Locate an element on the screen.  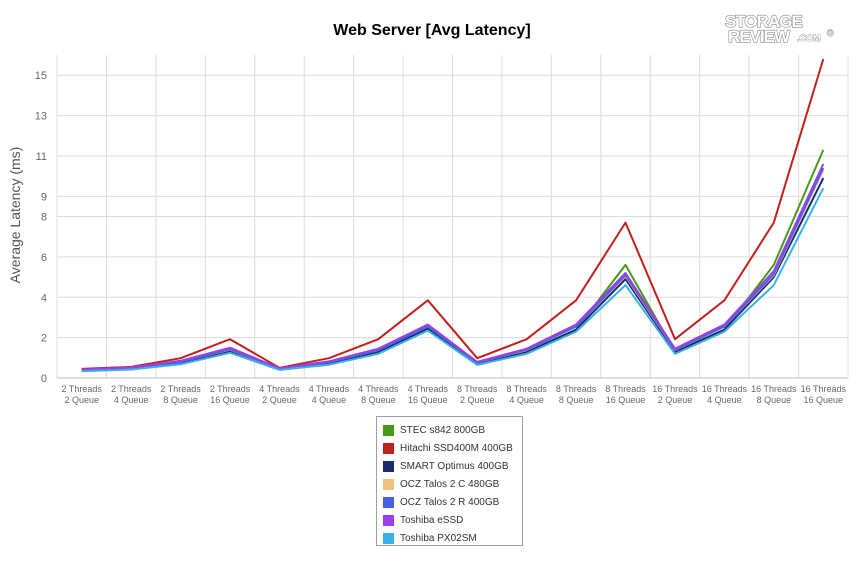
legend-label: Hitachi SSD400M 400GB is located at coordinates (456, 448).